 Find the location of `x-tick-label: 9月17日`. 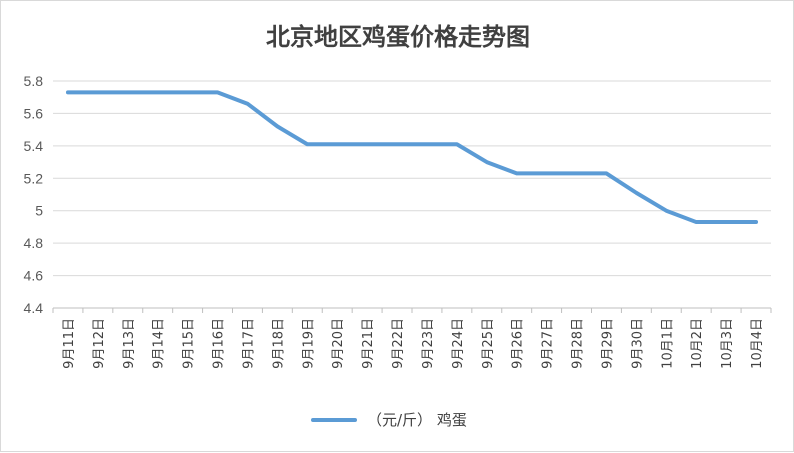

x-tick-label: 9月17日 is located at coordinates (248, 343).